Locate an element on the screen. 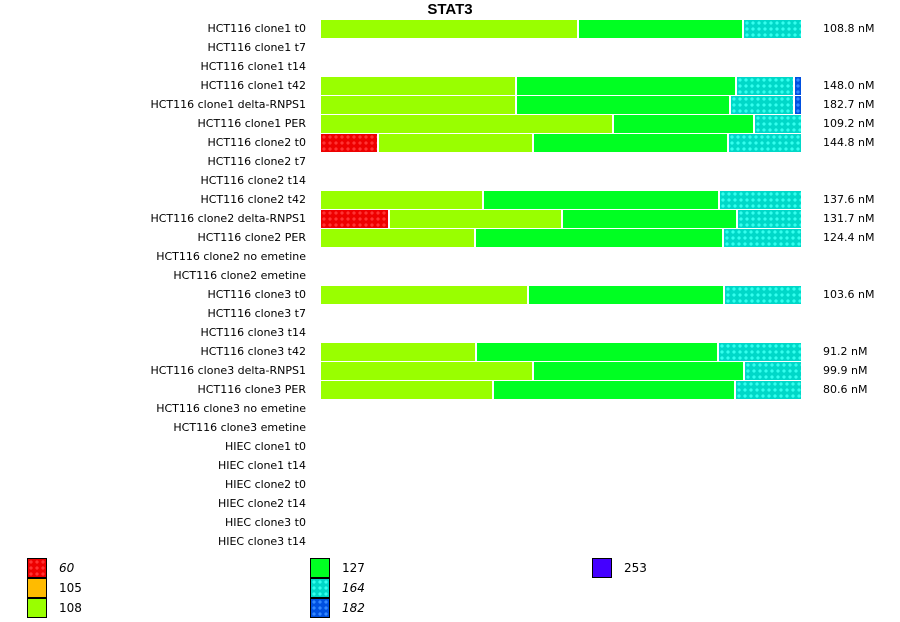  legend-label: 108 is located at coordinates (70, 608).